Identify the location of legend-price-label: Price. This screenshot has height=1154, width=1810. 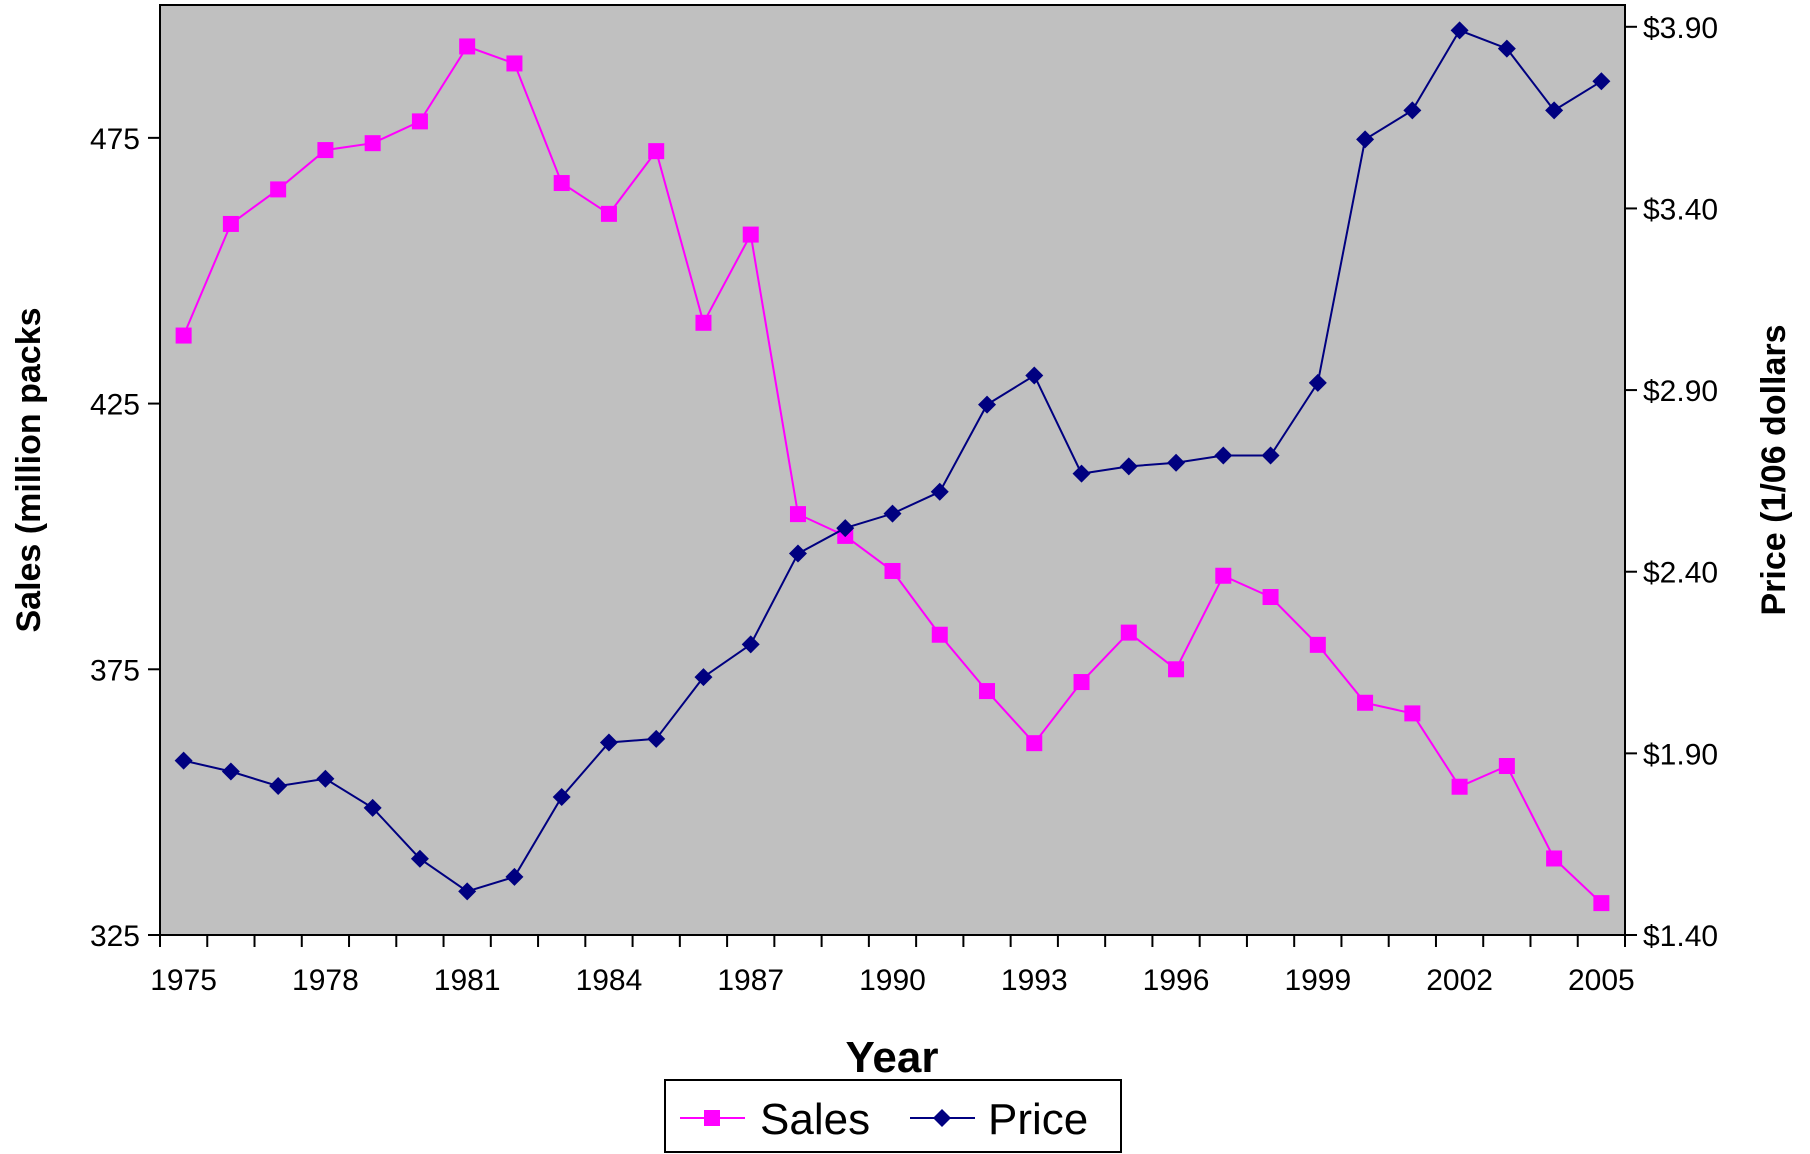
(1038, 1119).